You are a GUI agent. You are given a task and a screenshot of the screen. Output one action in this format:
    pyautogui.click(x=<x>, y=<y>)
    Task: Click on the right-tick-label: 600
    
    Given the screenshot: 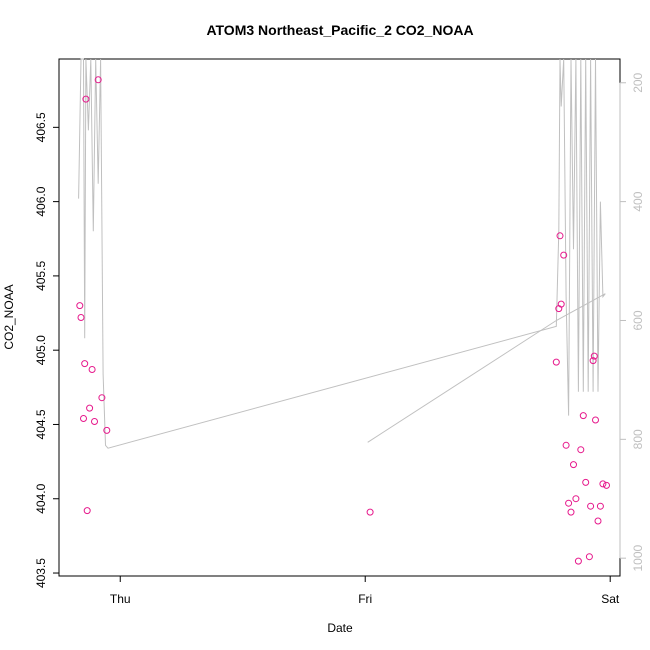 What is the action you would take?
    pyautogui.click(x=638, y=320)
    